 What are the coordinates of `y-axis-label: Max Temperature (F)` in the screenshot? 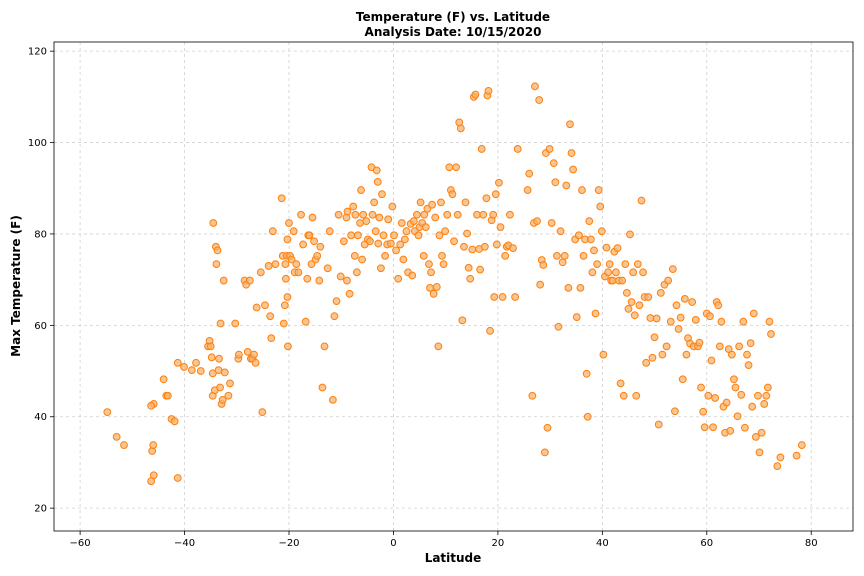 It's located at (16, 286).